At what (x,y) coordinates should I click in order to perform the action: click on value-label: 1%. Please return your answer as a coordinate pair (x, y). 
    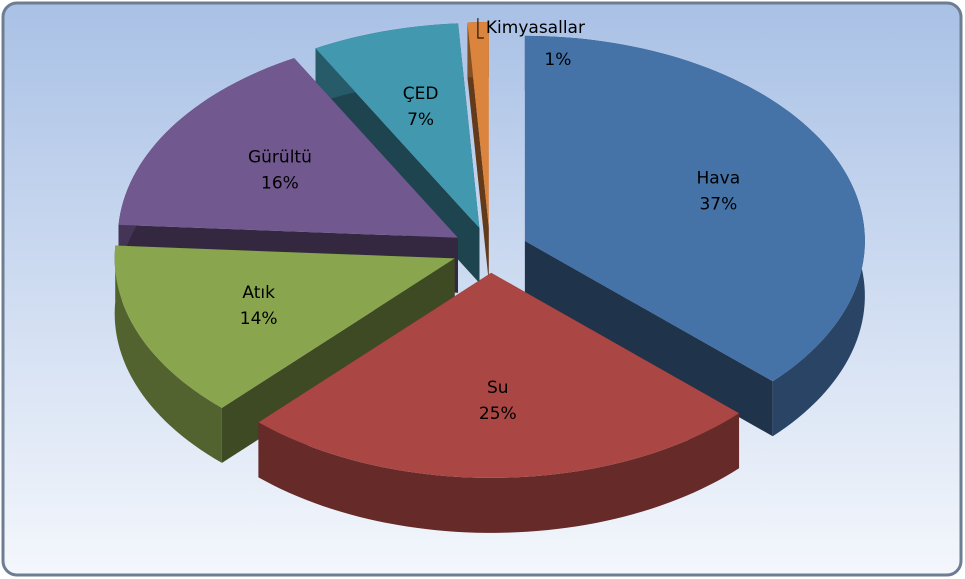
    Looking at the image, I should click on (557, 60).